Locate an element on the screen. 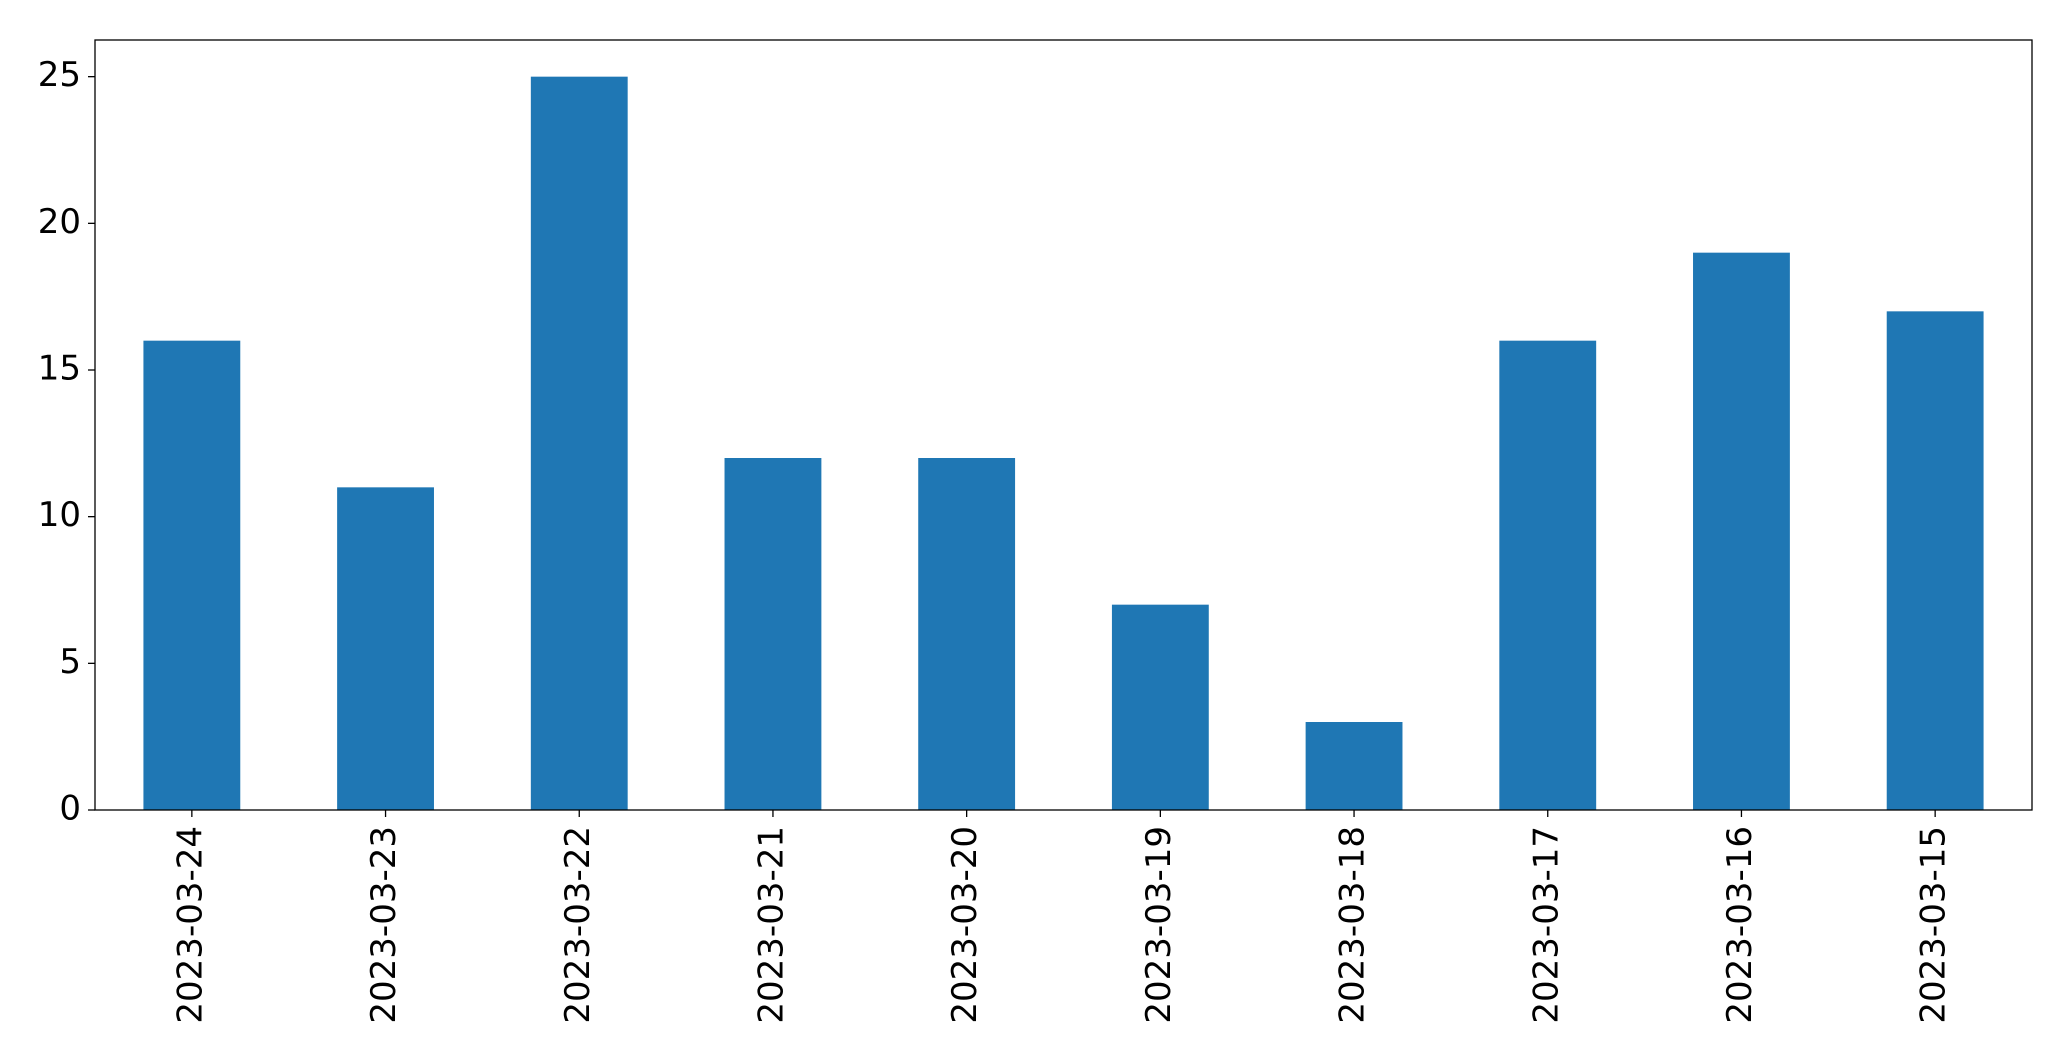  y-tick-label: 0 is located at coordinates (70, 809).